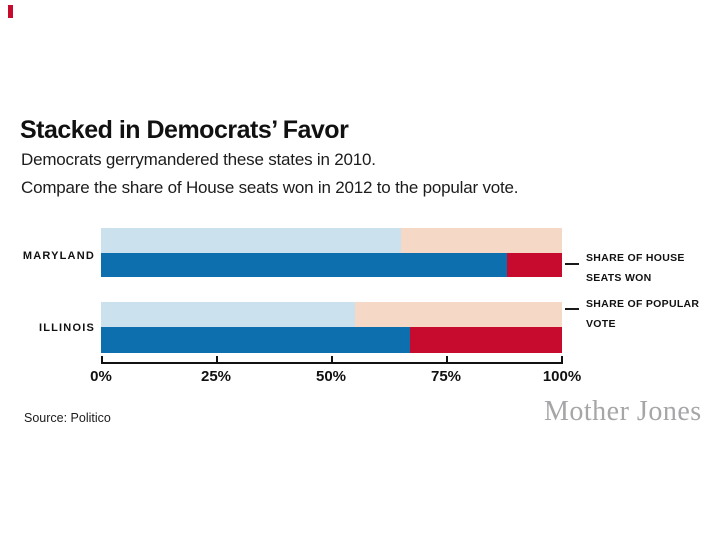  What do you see at coordinates (601, 323) in the screenshot?
I see `legend-label-popular-vote-line2: VOTE` at bounding box center [601, 323].